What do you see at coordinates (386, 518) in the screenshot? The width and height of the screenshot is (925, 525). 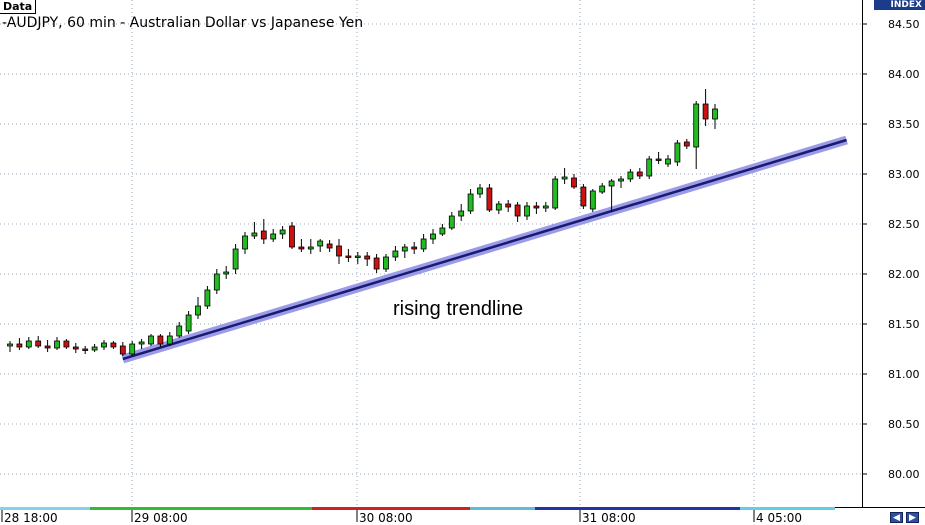 I see `x-tick-label: 30 08:00` at bounding box center [386, 518].